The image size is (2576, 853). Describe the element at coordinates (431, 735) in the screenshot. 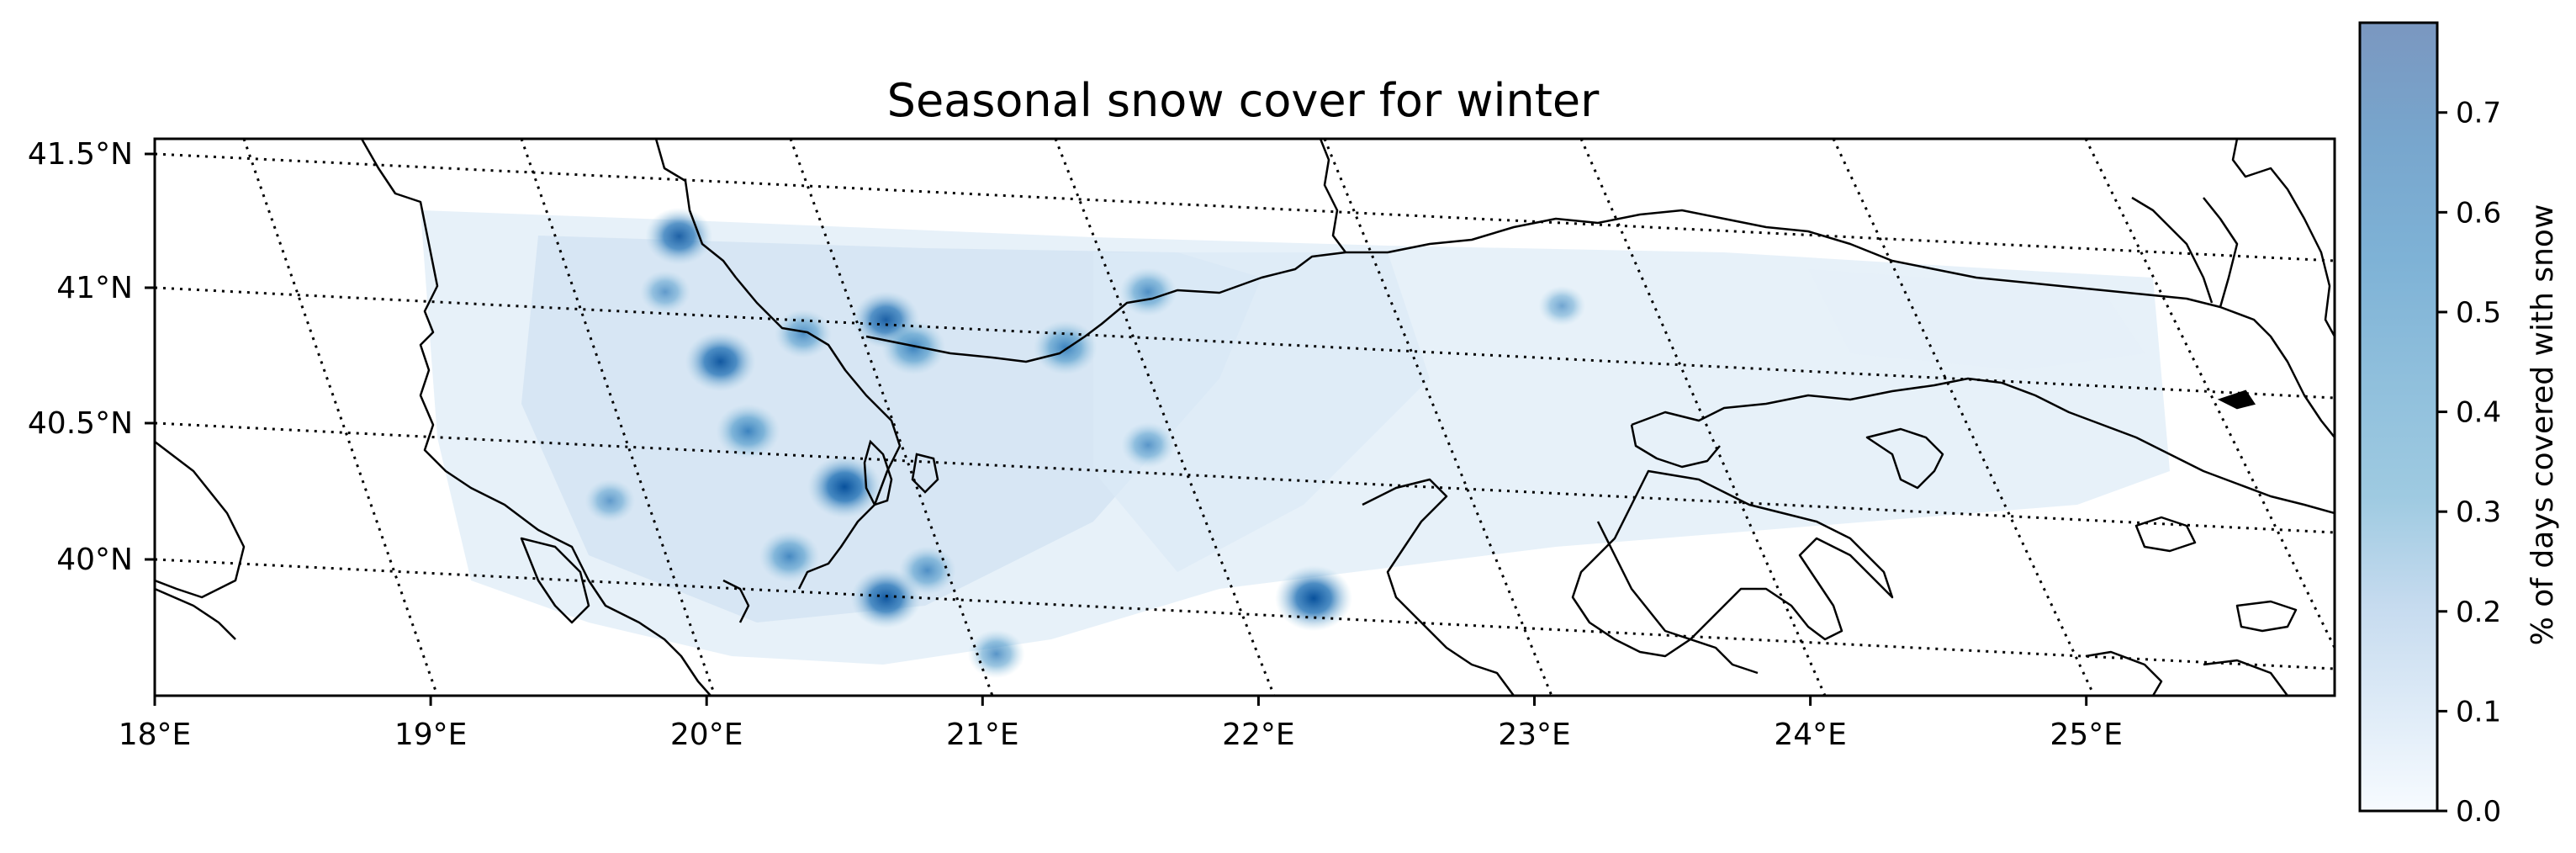

I see `x-tick-label: 19°E` at that location.